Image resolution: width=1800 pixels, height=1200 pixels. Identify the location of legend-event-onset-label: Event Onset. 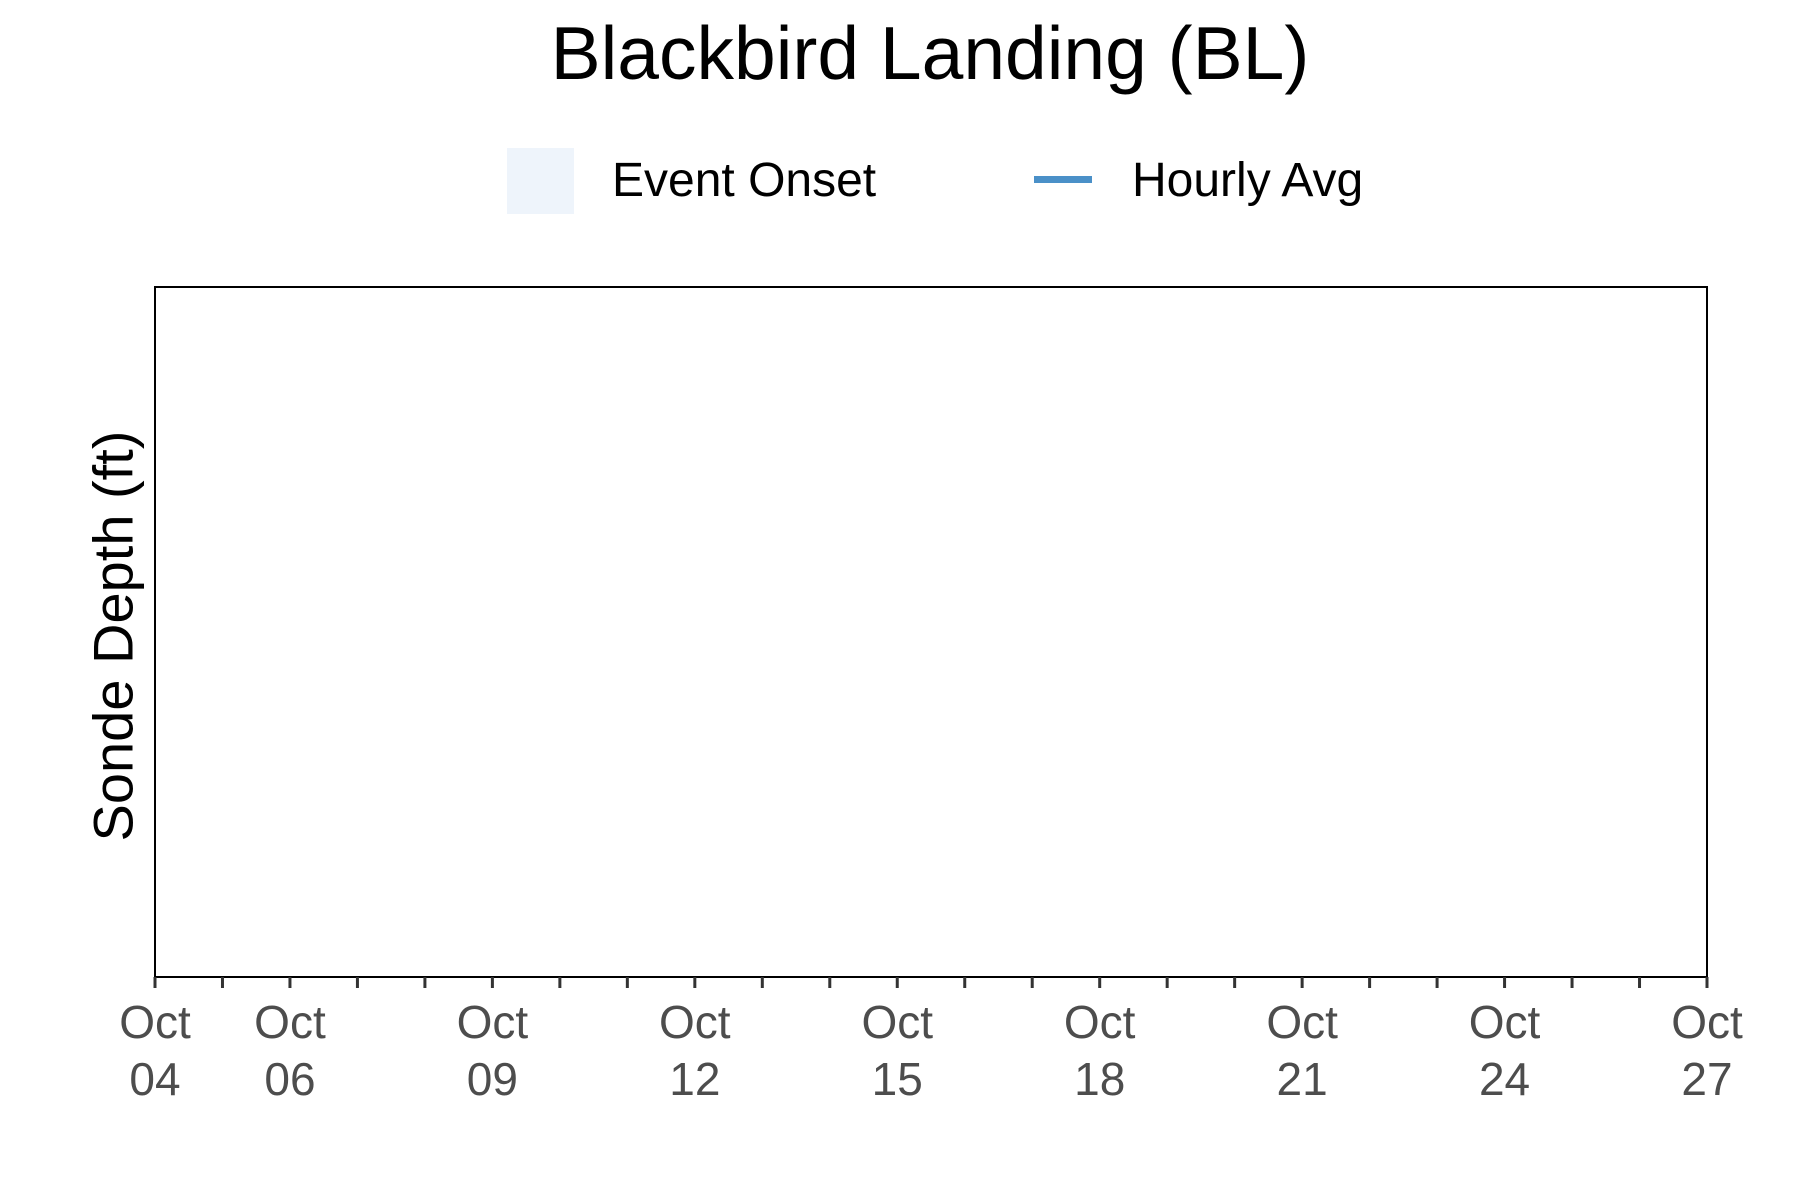
(744, 180).